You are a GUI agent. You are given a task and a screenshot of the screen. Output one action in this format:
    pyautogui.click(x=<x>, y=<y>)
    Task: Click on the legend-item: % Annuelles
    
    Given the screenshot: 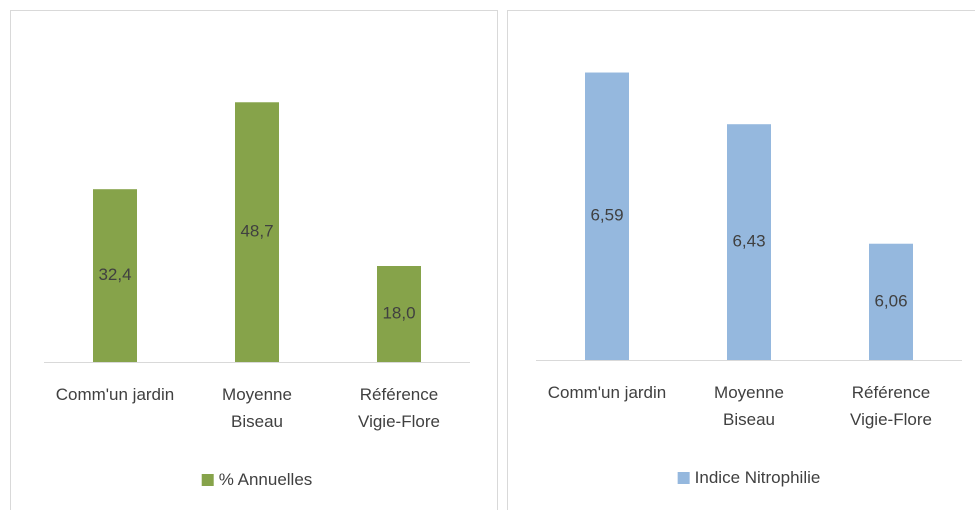 What is the action you would take?
    pyautogui.click(x=257, y=480)
    